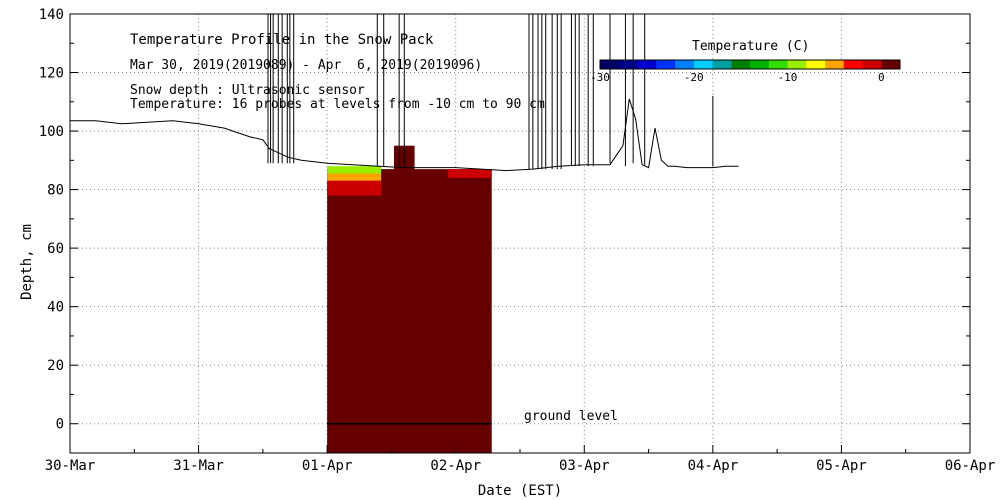 The image size is (1000, 500). I want to click on x-tick-label: 02-Apr, so click(455, 466).